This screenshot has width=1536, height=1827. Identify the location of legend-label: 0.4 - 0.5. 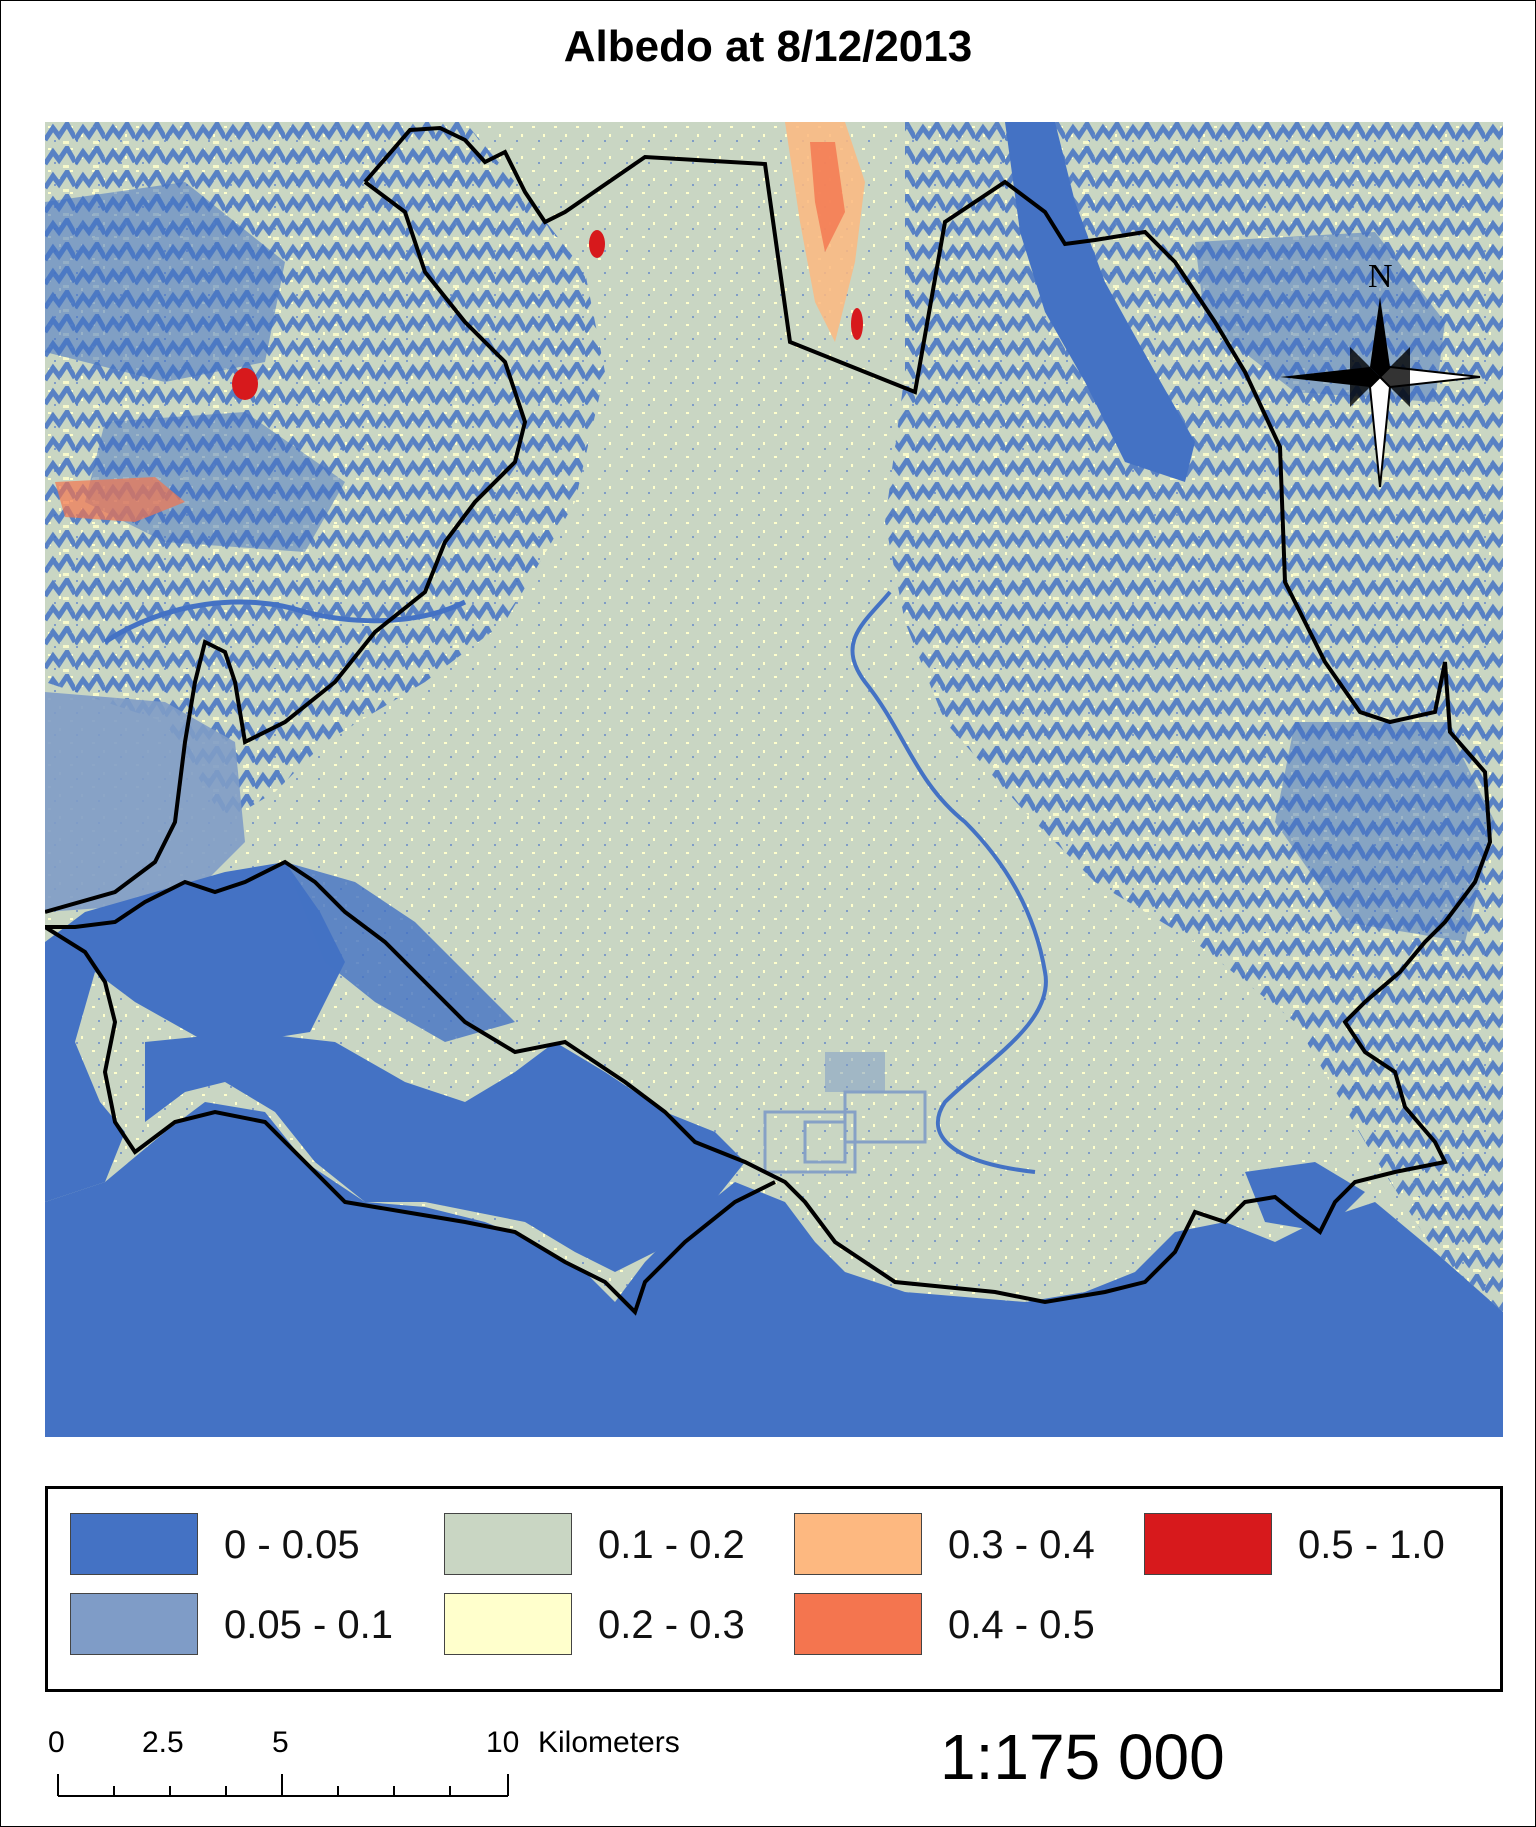
(1021, 1625).